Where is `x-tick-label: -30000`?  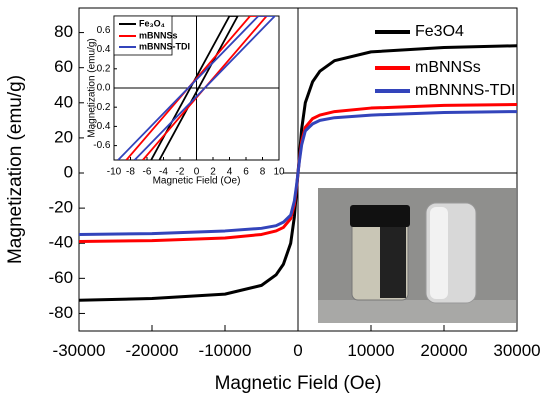
x-tick-label: -30000 is located at coordinates (79, 350).